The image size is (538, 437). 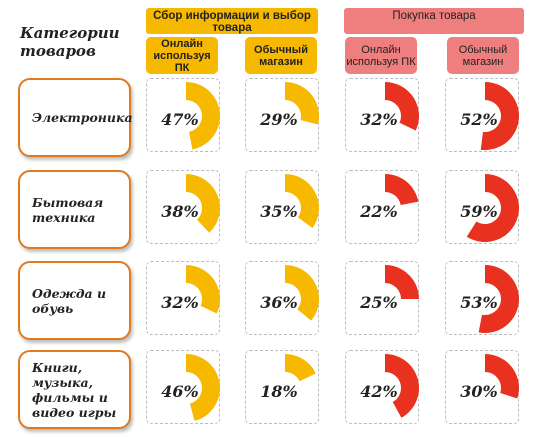 I want to click on group-header-collect: Сбор информации и выбор товара, so click(x=232, y=21).